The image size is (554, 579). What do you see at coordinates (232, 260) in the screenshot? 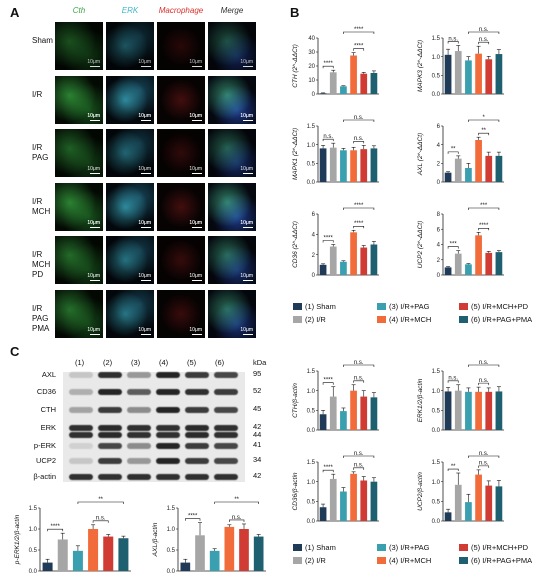
I see `micrograph-4-3: 10μm` at bounding box center [232, 260].